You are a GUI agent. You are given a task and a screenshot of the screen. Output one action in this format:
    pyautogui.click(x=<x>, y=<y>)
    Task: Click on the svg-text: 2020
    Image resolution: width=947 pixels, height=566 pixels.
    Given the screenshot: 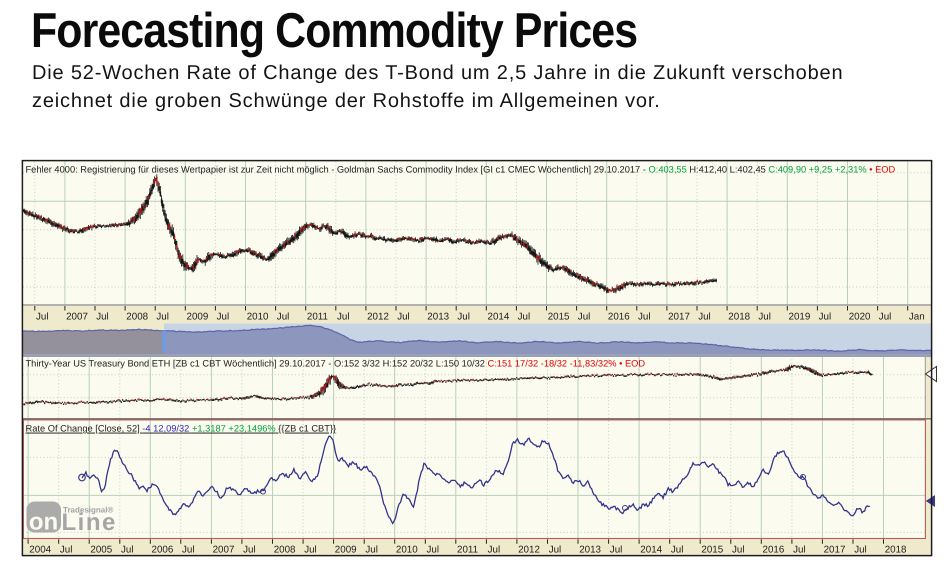 What is the action you would take?
    pyautogui.click(x=860, y=317)
    